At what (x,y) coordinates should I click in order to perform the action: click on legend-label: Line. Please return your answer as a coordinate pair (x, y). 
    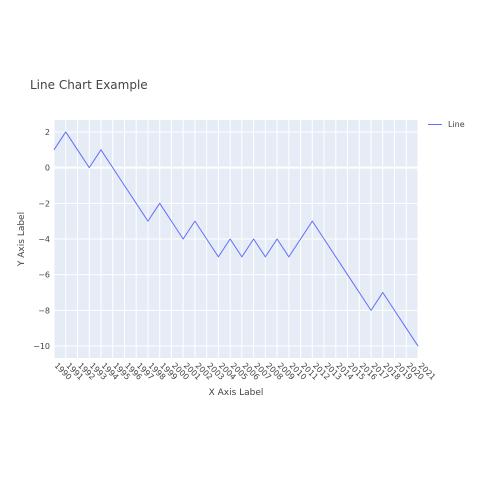
    Looking at the image, I should click on (456, 124).